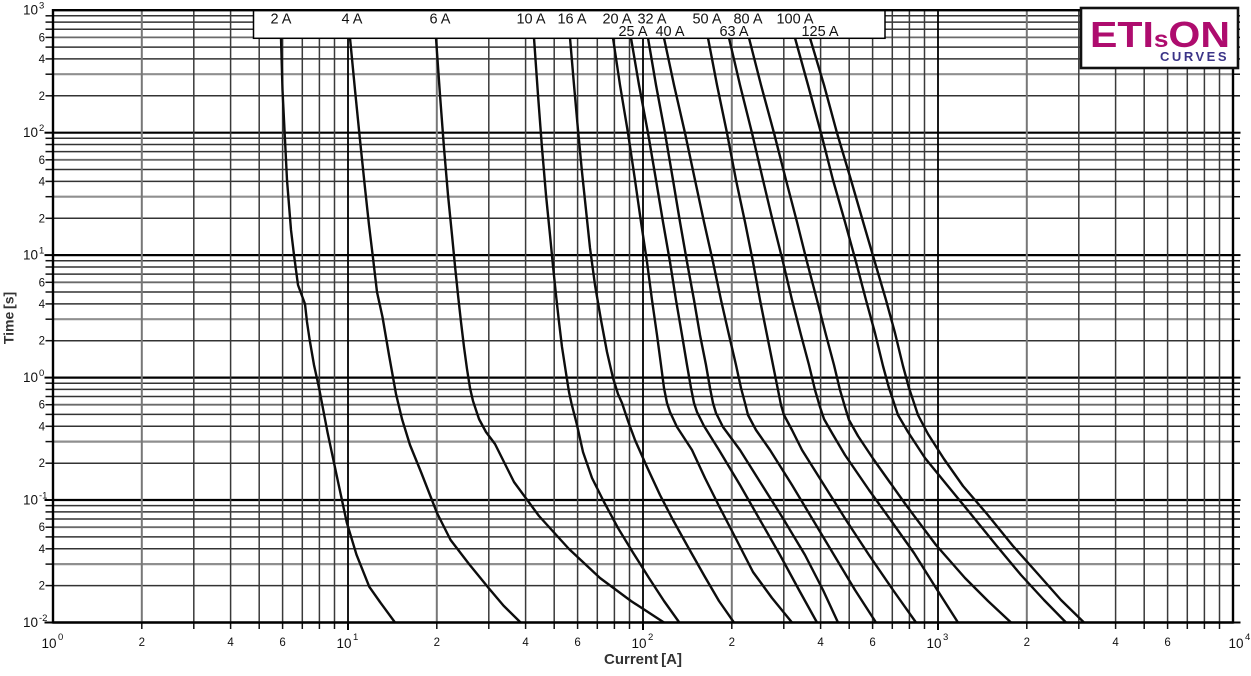  I want to click on svg-text: 20 A, so click(616, 20).